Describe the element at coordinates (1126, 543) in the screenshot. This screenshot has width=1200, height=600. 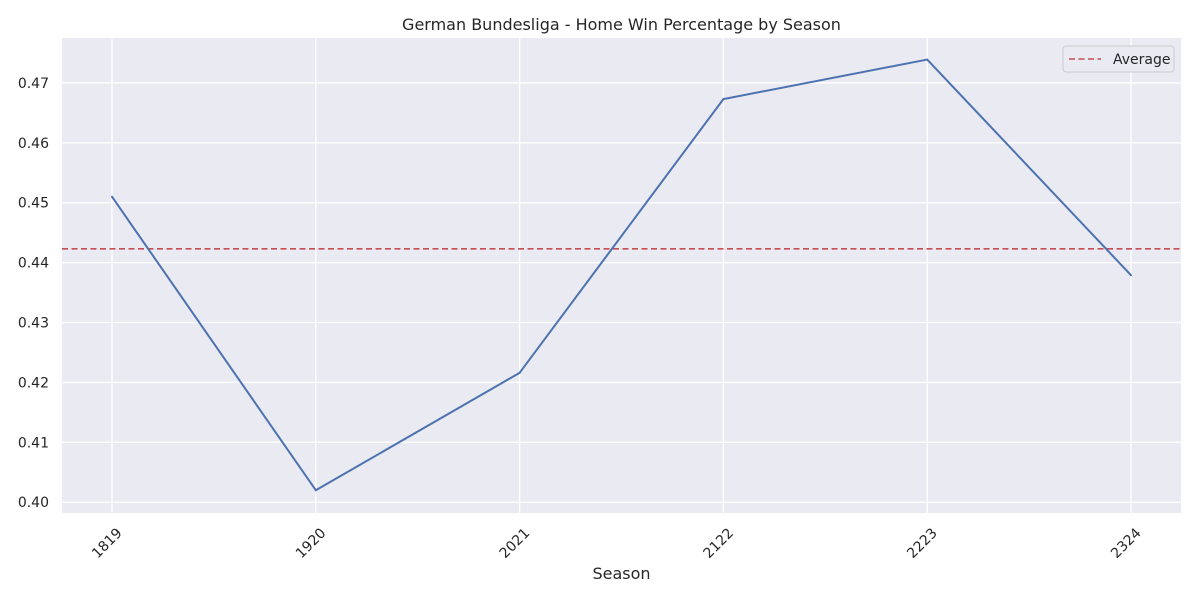
I see `x-tick-label: 2324` at that location.